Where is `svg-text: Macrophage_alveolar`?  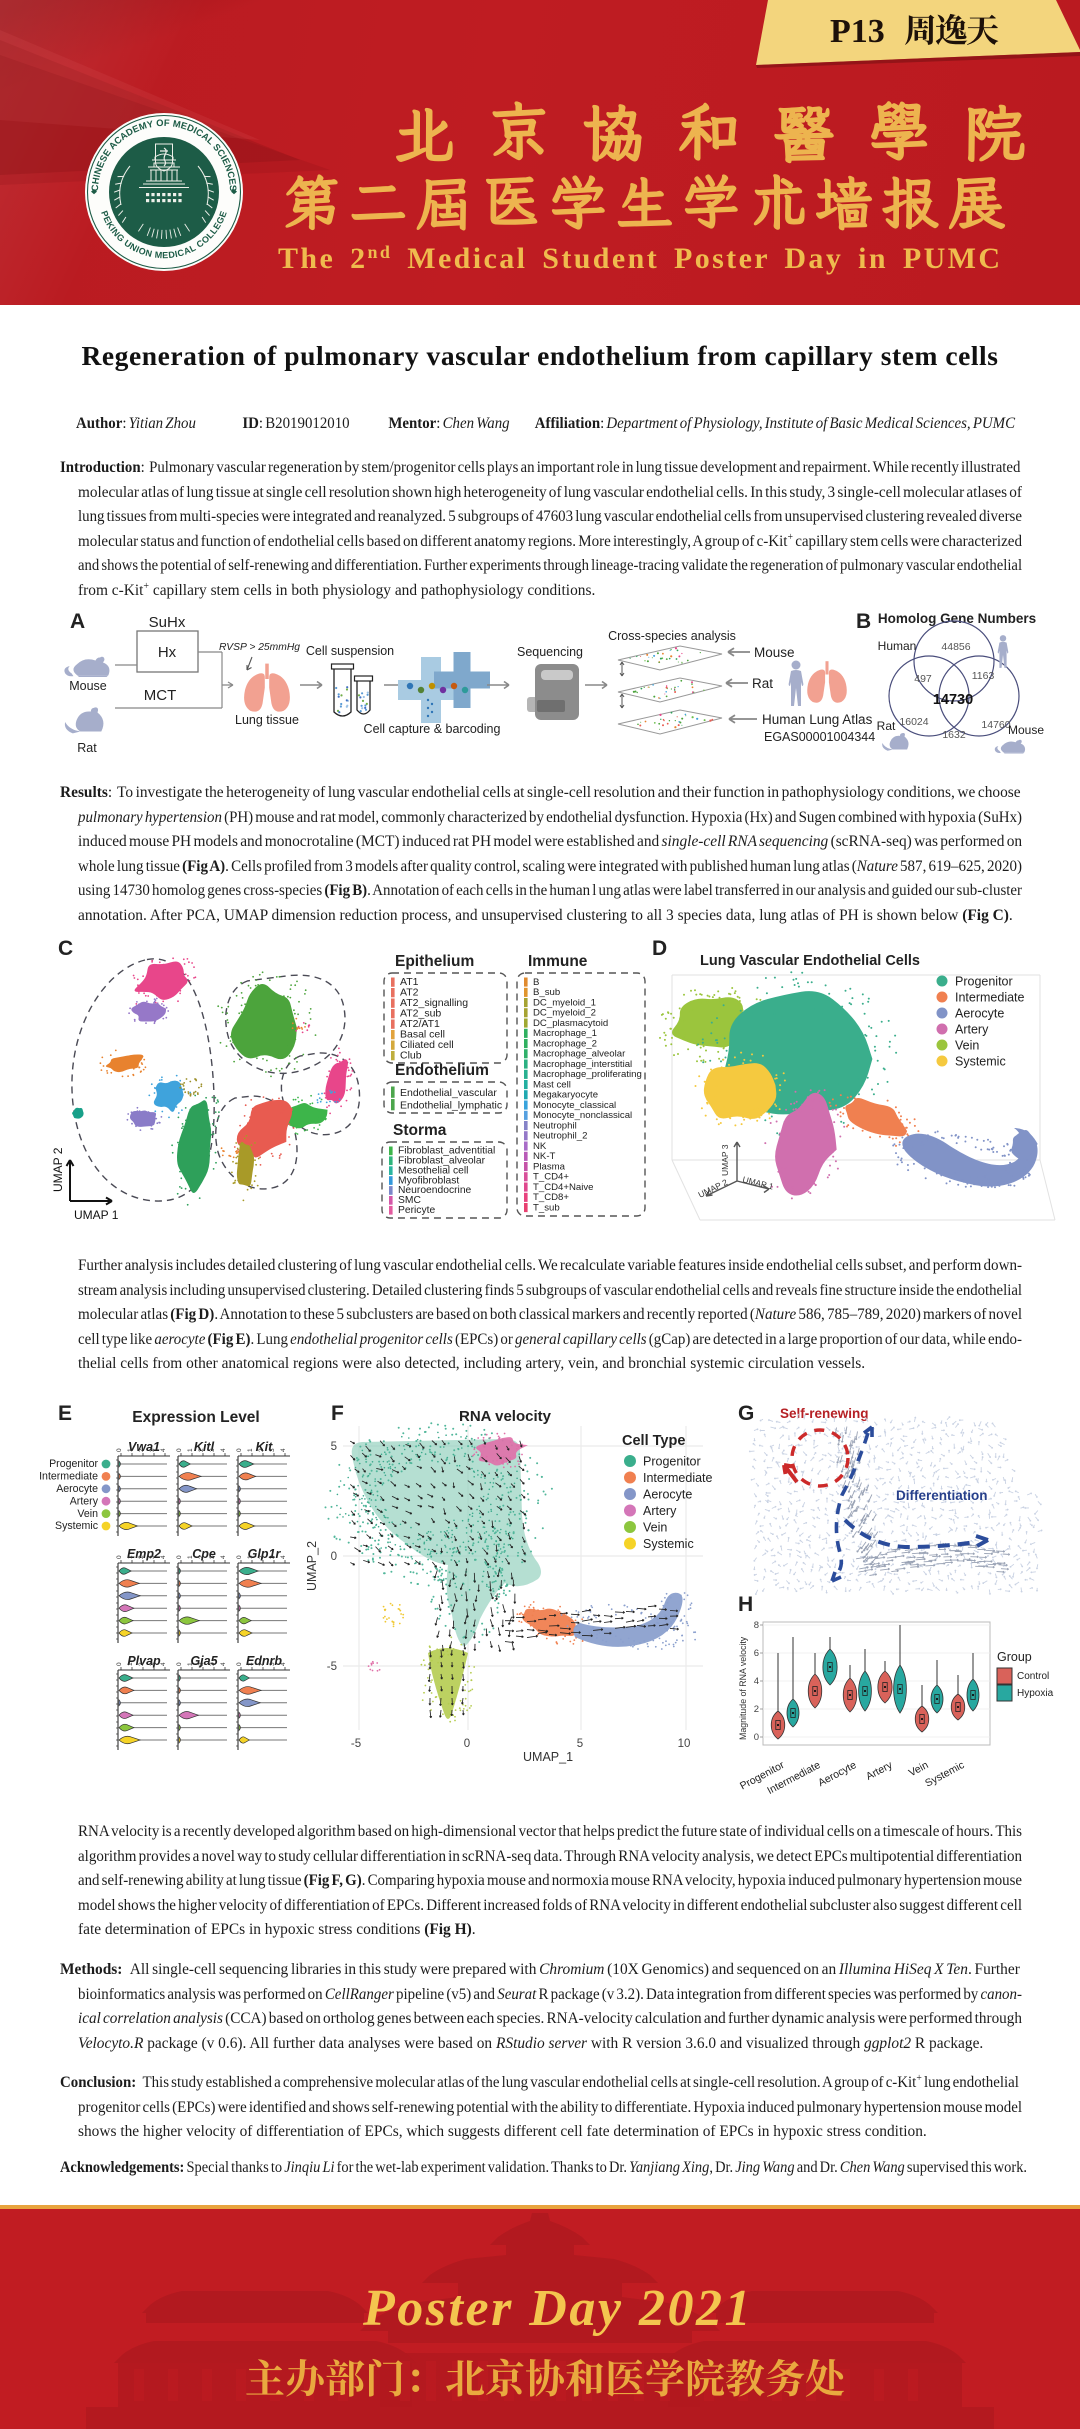 svg-text: Macrophage_alveolar is located at coordinates (579, 1054).